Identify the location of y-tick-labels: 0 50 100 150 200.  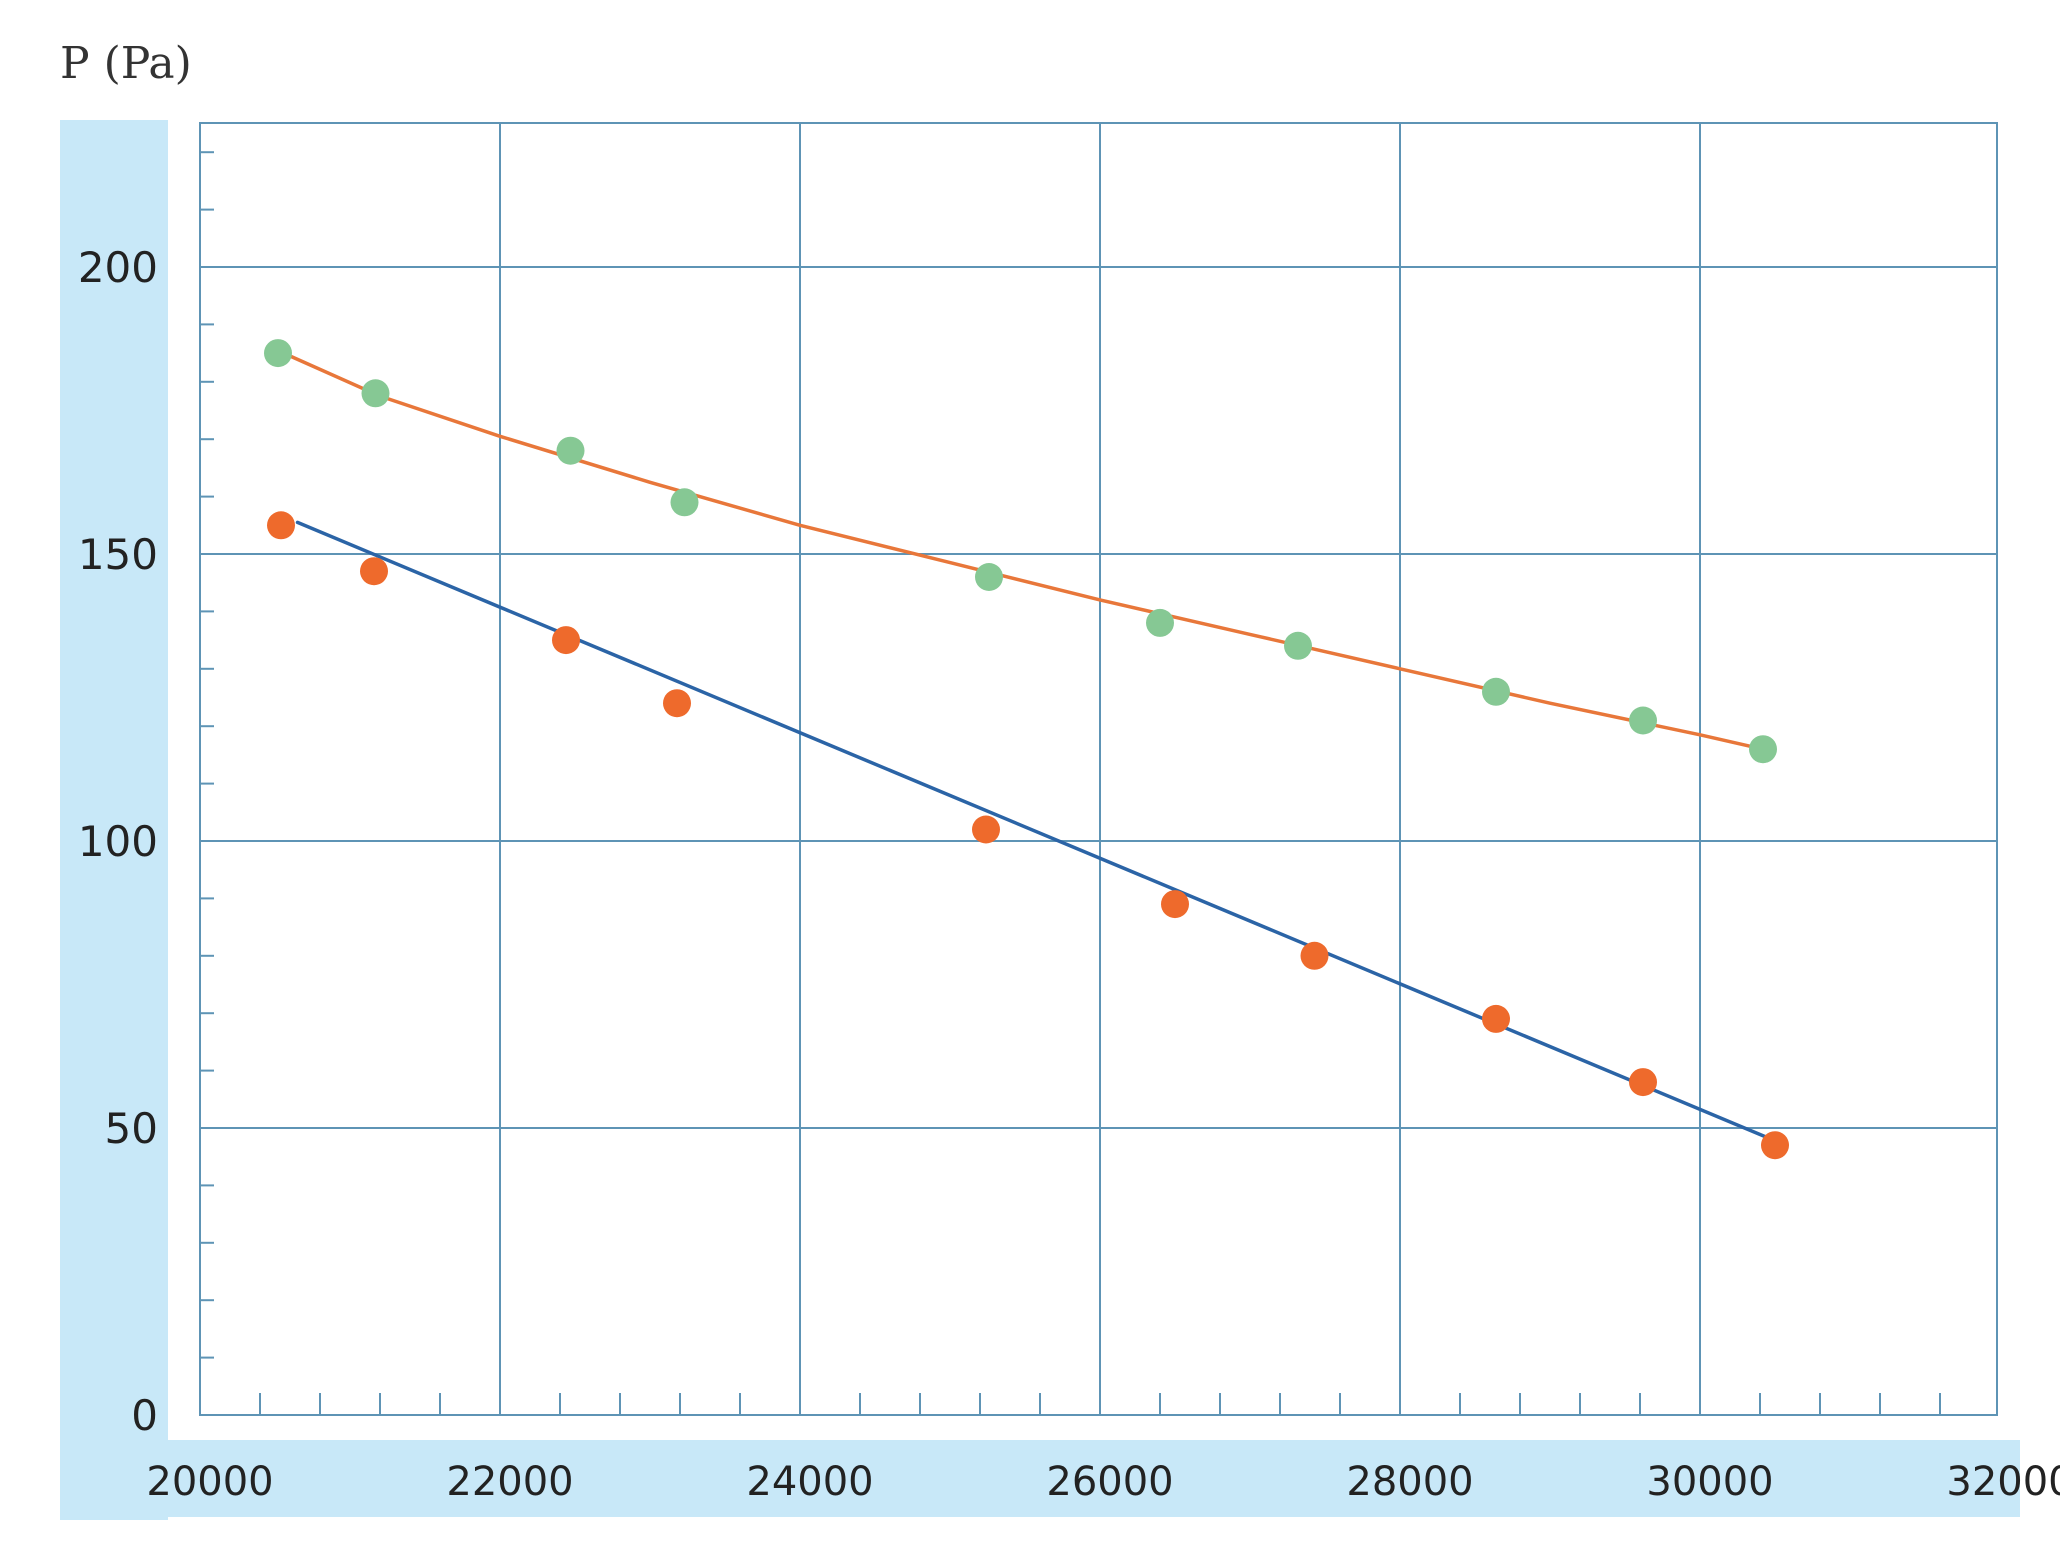
(118, 841).